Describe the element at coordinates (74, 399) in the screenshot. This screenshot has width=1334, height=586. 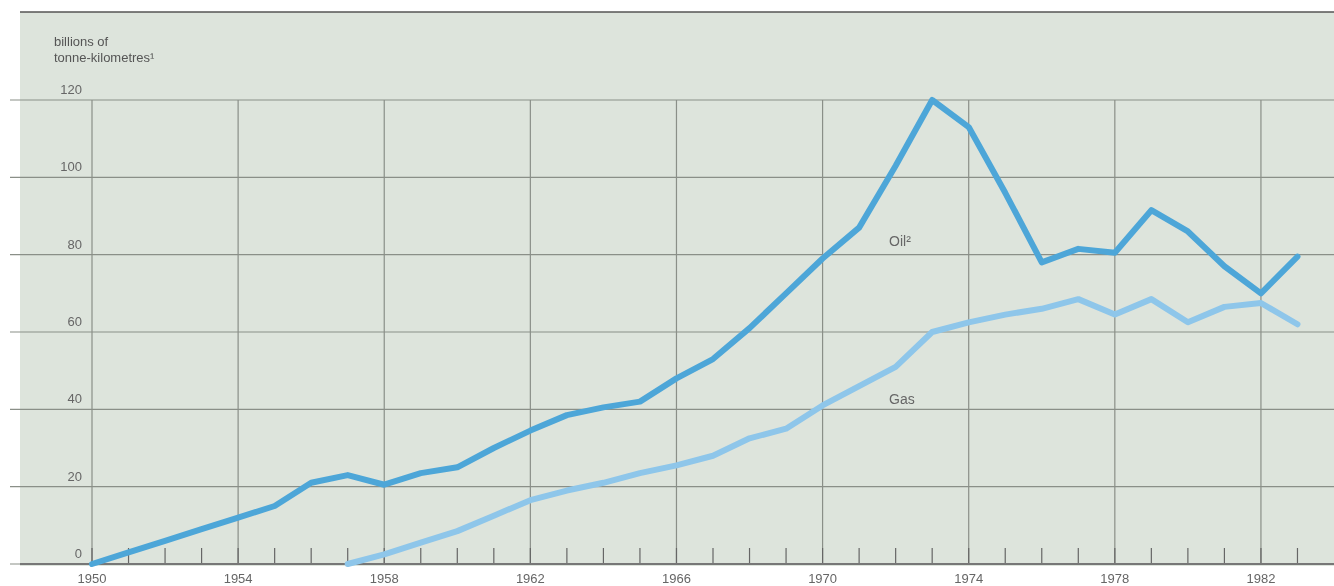
I see `y-tick-label: 40` at that location.